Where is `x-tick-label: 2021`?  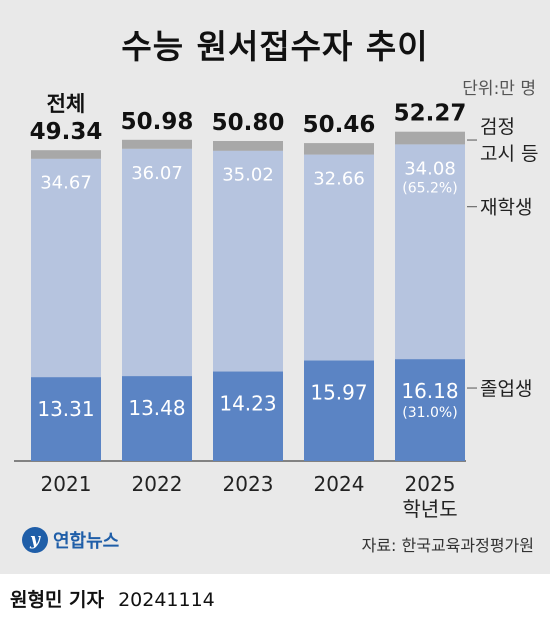
x-tick-label: 2021 is located at coordinates (66, 484).